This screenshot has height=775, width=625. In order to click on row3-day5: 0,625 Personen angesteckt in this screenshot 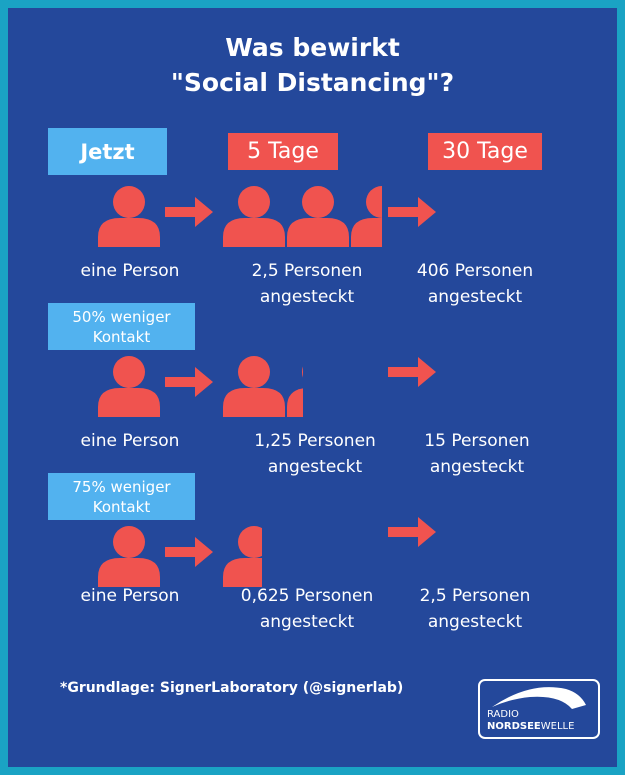, I will do `click(307, 609)`.